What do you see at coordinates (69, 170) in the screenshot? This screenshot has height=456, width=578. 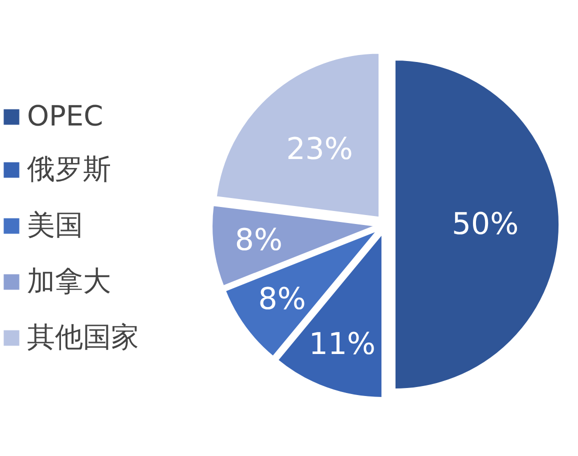 I see `legend-label: 俄罗斯` at bounding box center [69, 170].